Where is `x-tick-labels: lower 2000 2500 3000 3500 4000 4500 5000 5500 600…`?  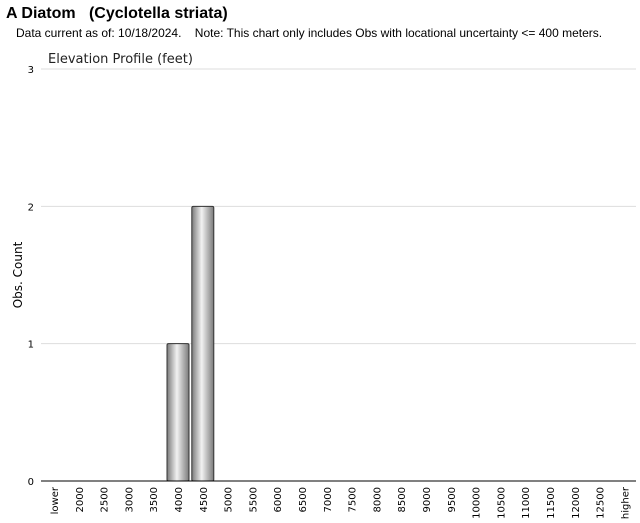
x-tick-labels: lower 2000 2500 3000 3500 4000 4500 5000 5500 600… is located at coordinates (340, 502).